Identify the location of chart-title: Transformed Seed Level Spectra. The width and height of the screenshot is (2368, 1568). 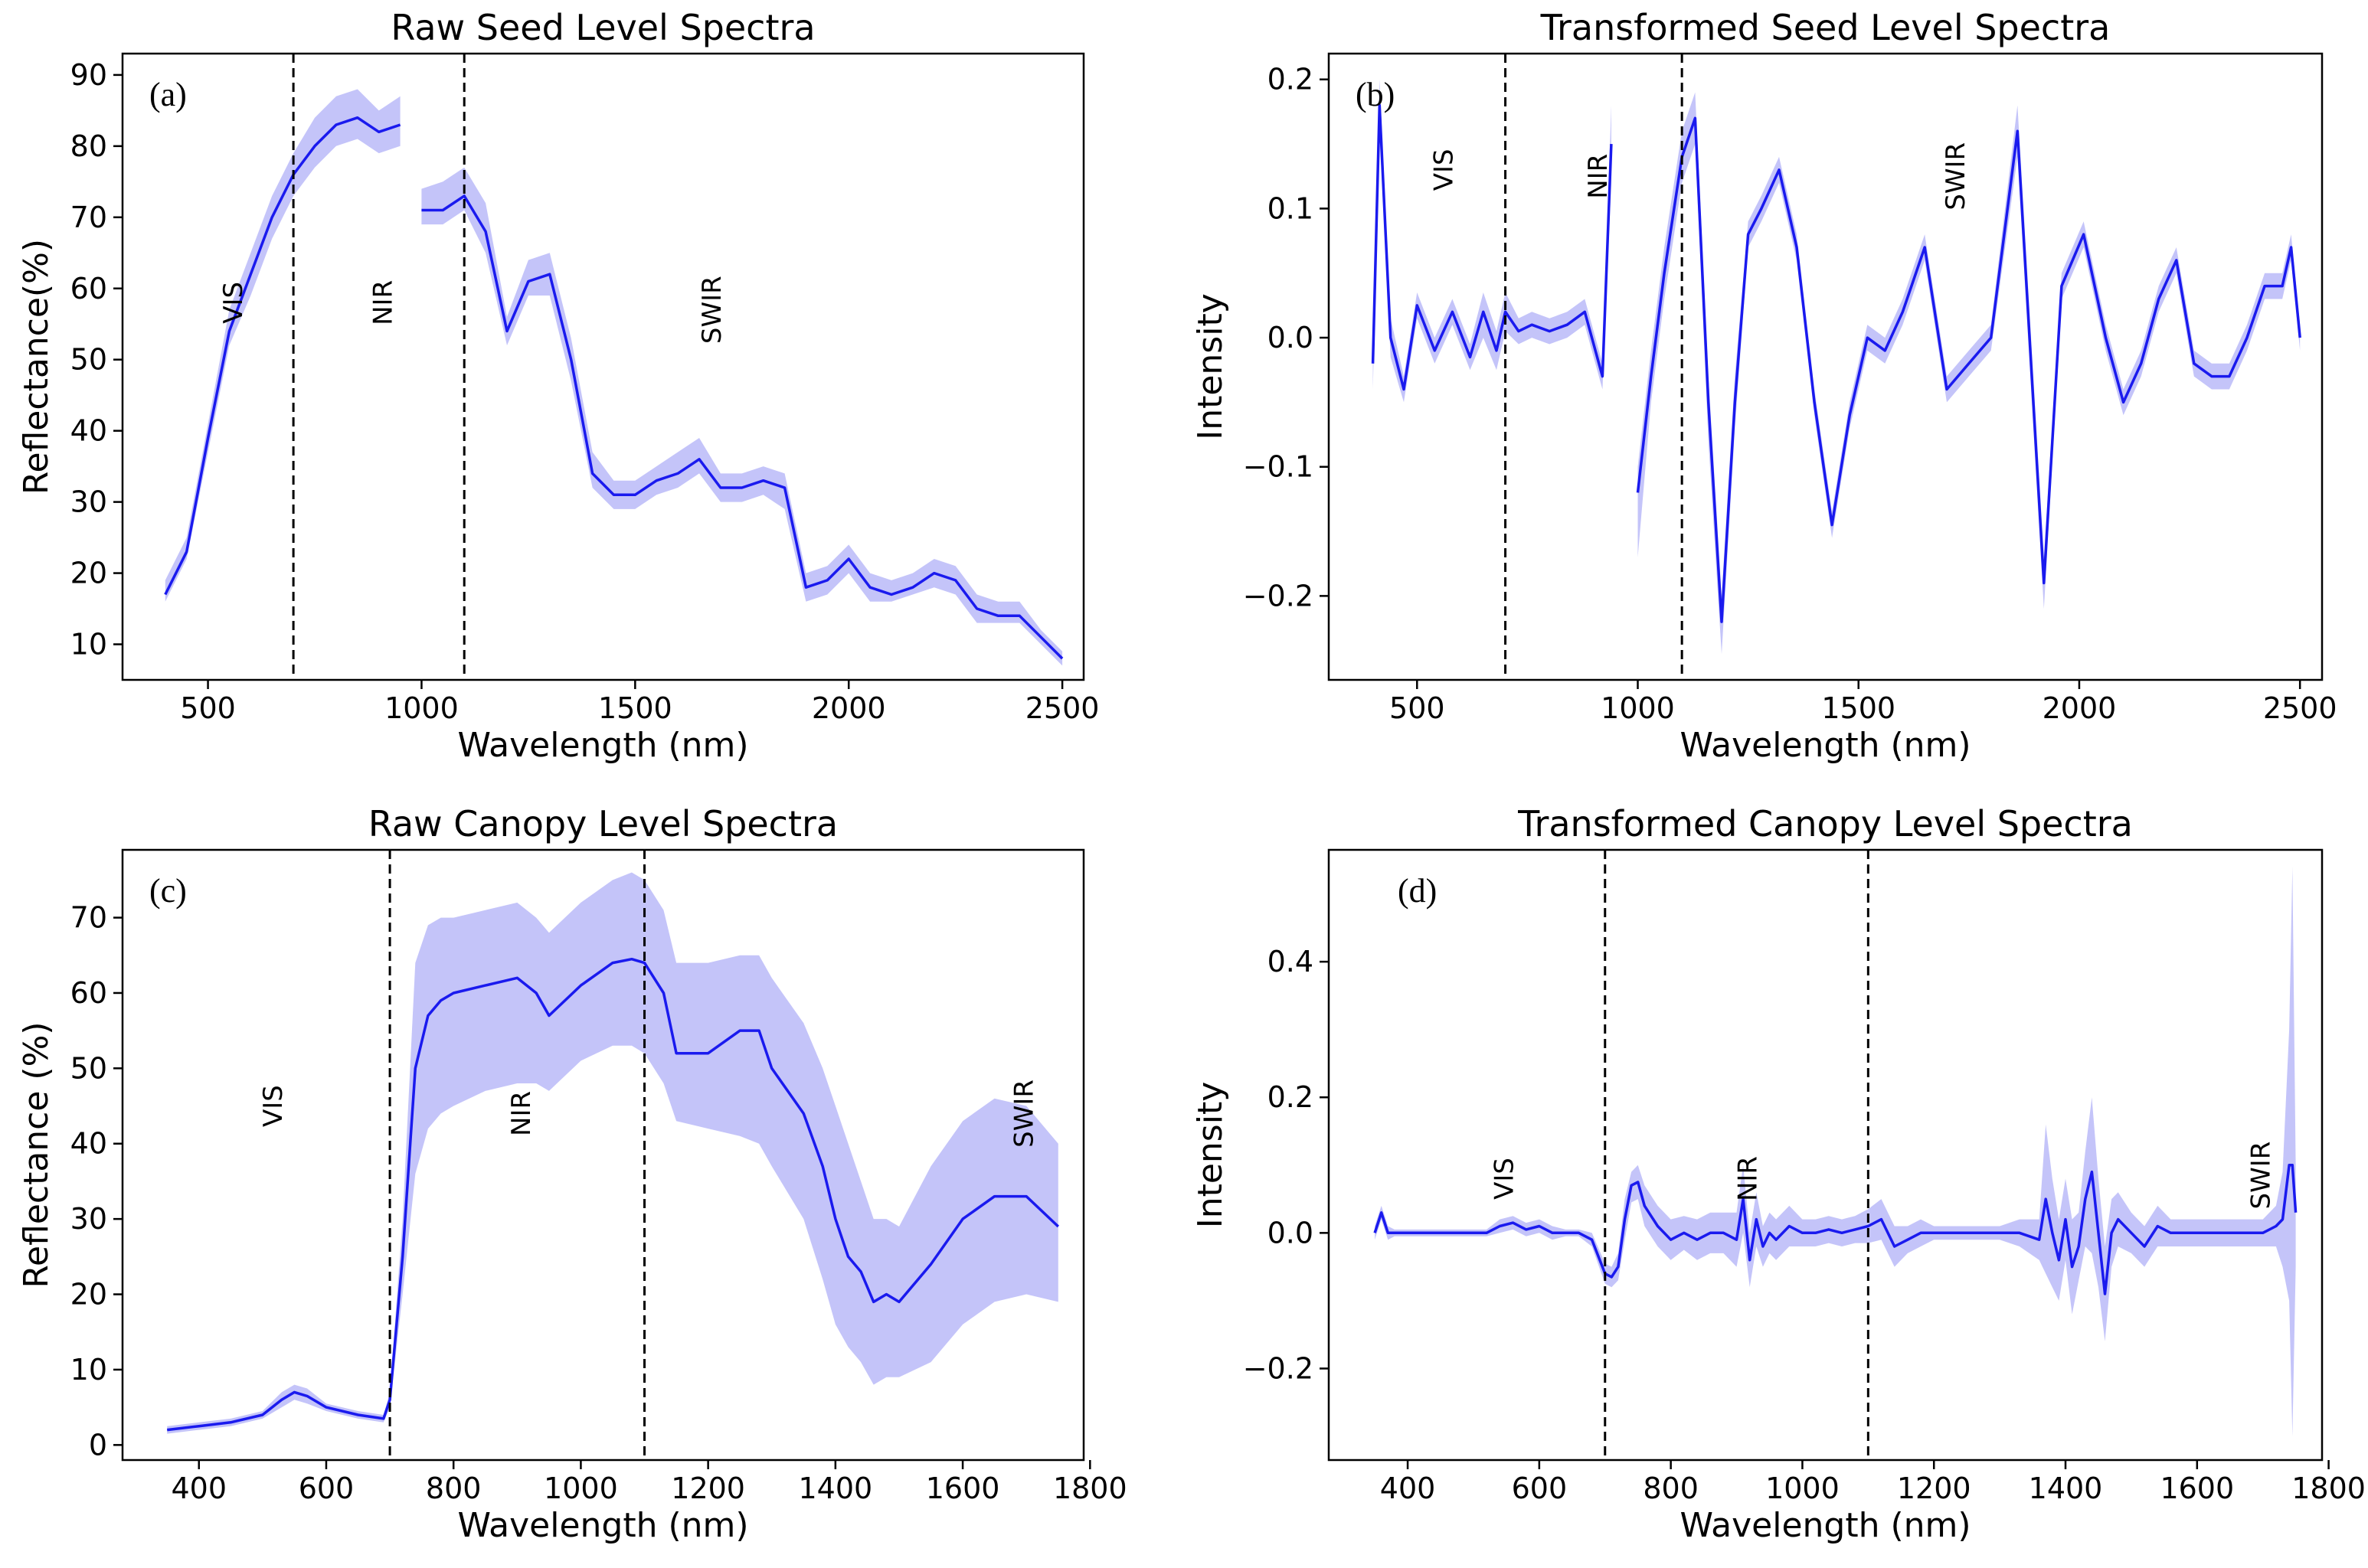
(1825, 27).